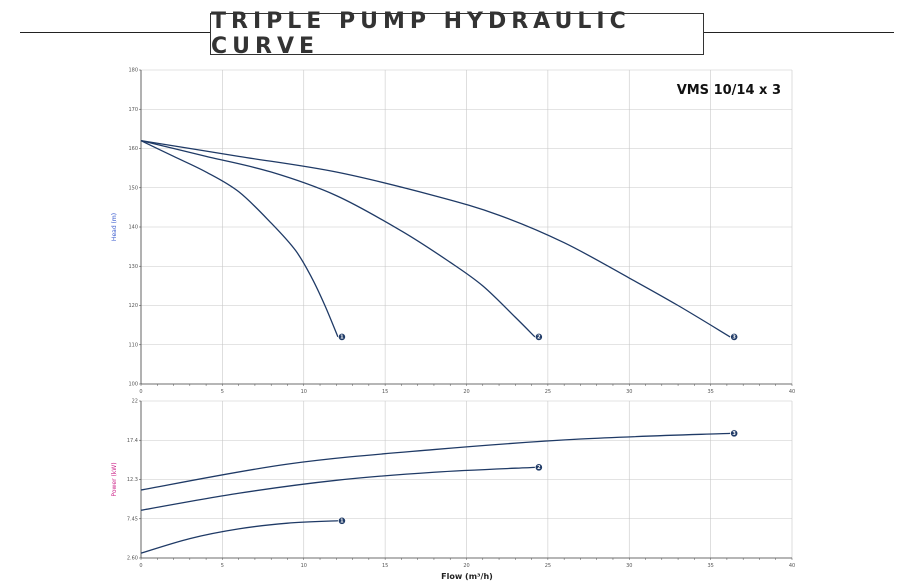  I want to click on y-tick-label: 2.60, so click(132, 559).